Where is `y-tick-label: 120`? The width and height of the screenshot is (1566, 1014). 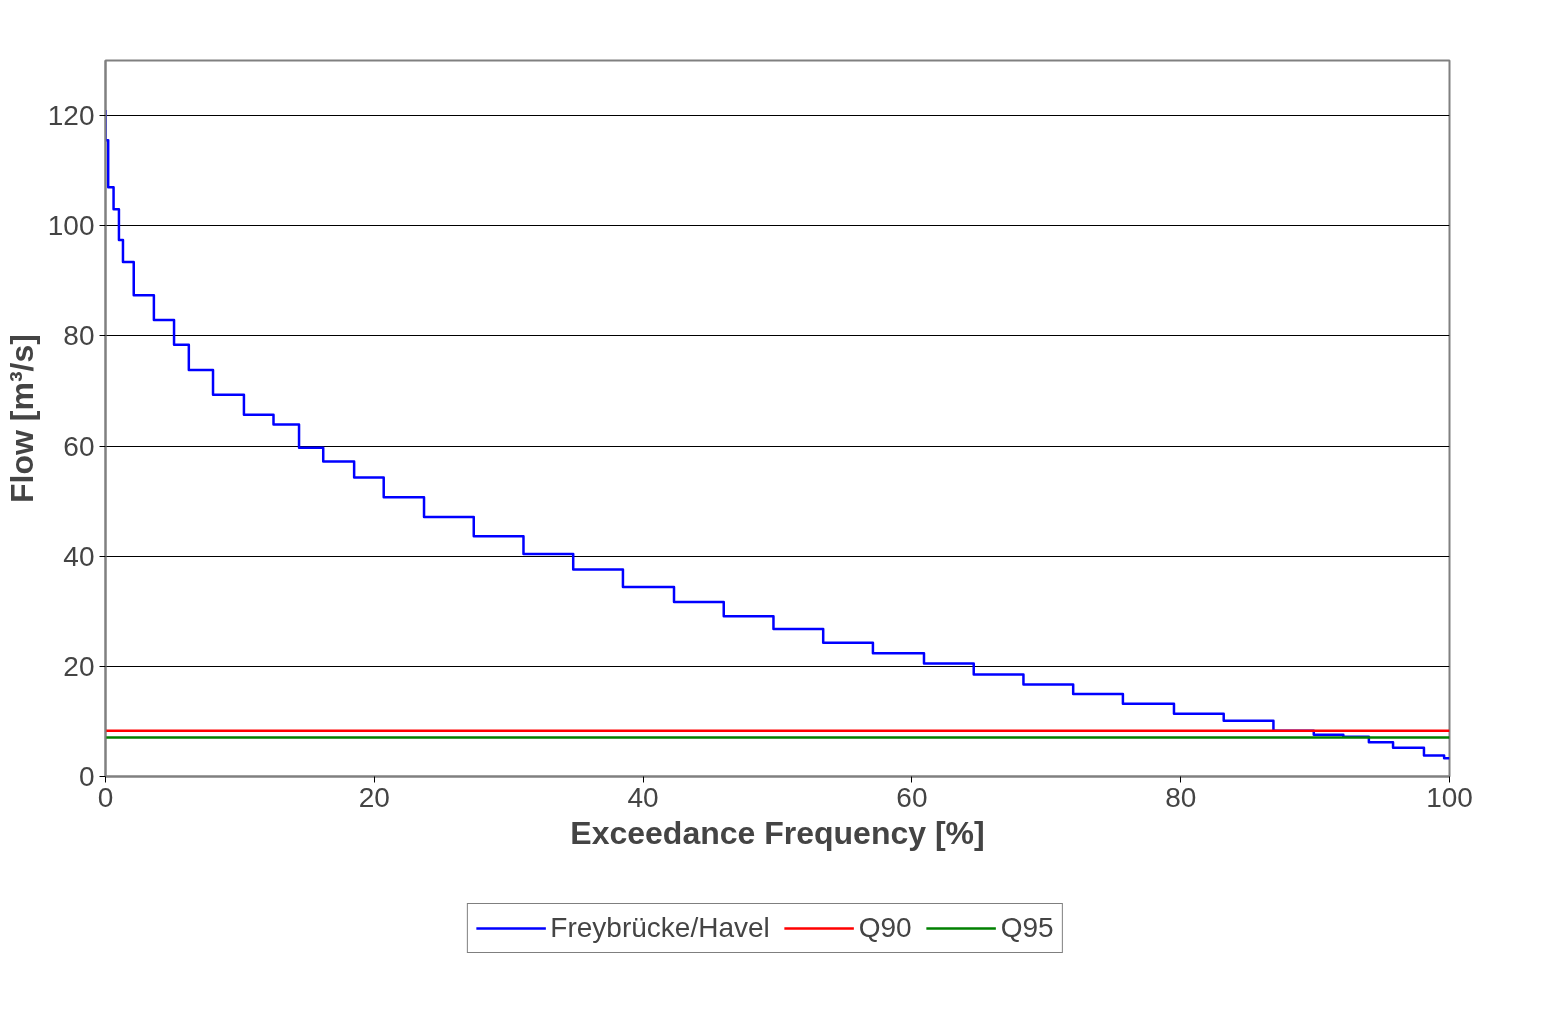
y-tick-label: 120 is located at coordinates (71, 116).